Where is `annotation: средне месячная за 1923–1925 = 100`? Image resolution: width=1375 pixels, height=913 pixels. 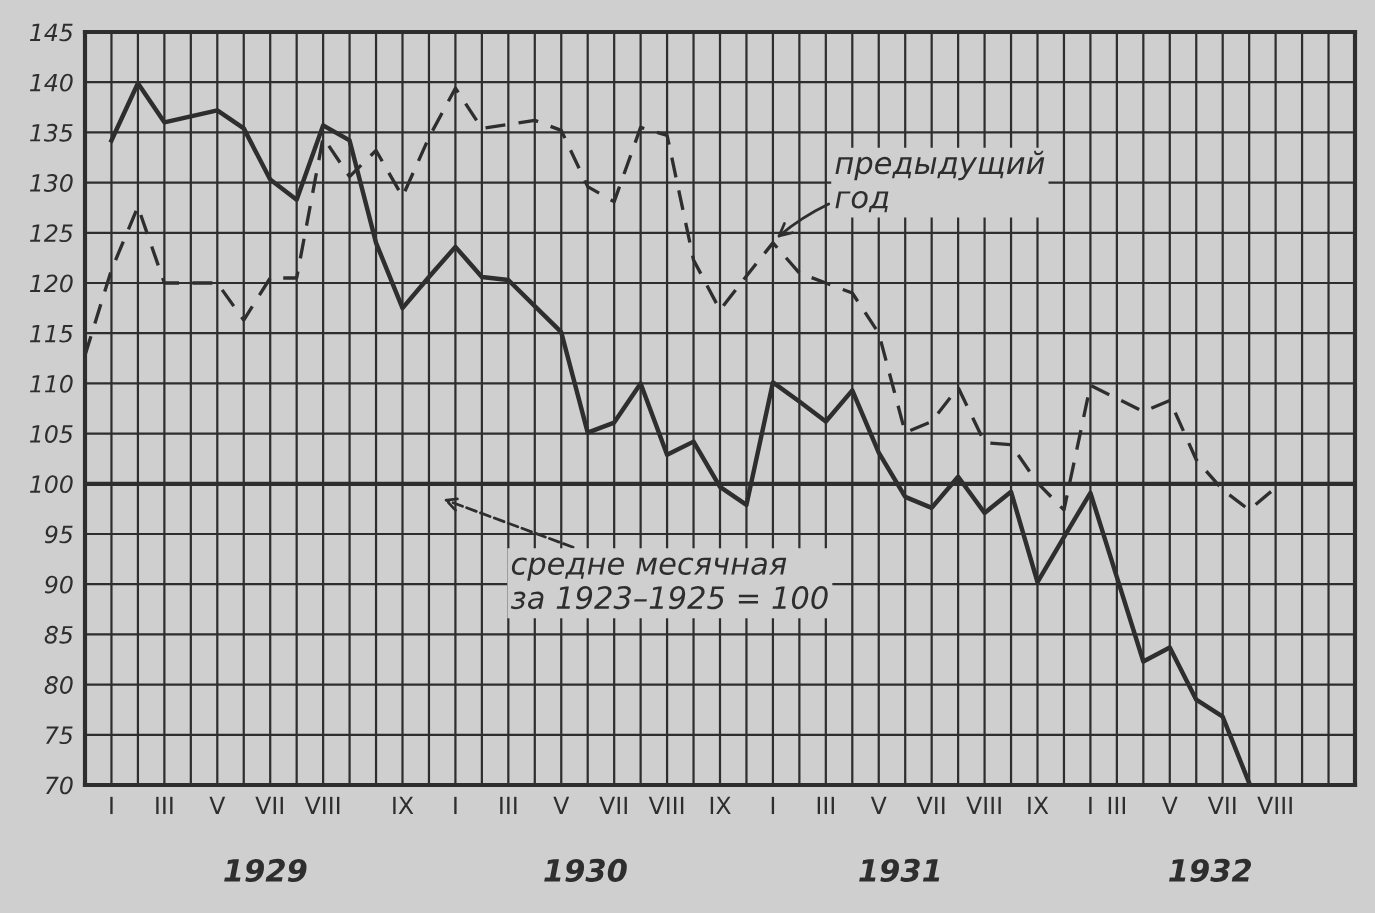
annotation: средне месячная за 1923–1925 = 100 is located at coordinates (669, 583).